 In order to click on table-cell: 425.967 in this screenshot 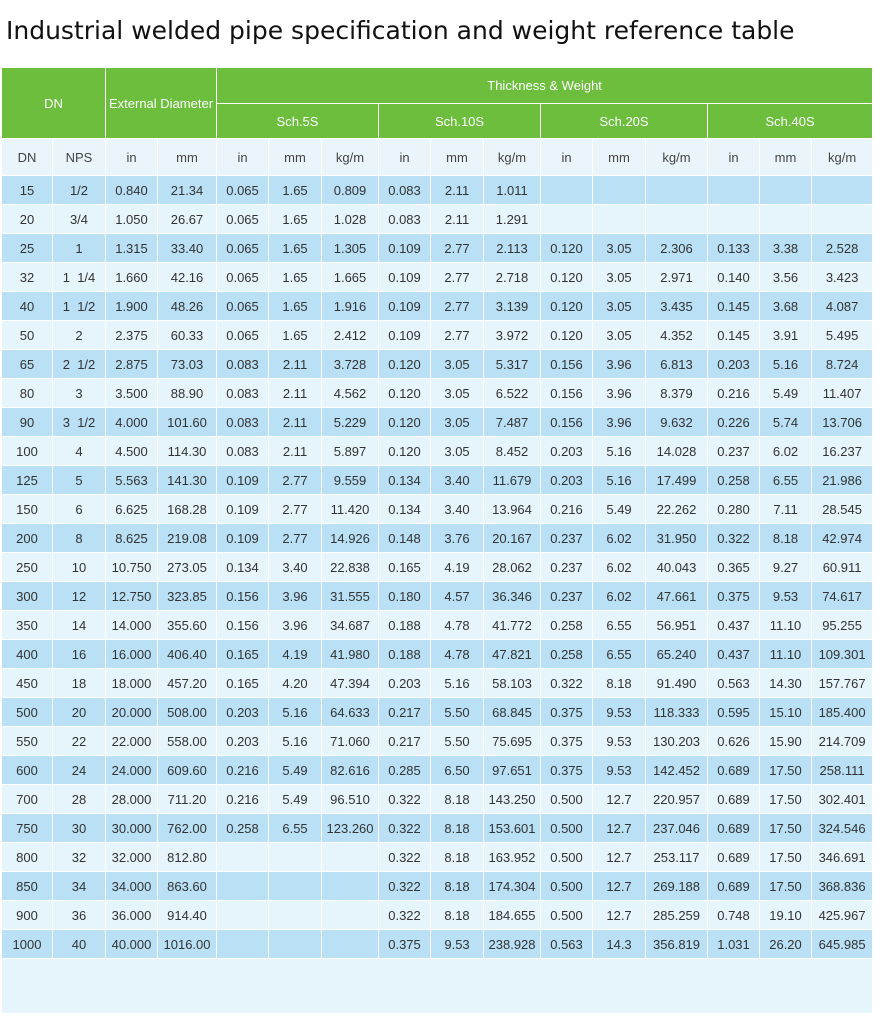, I will do `click(843, 915)`.